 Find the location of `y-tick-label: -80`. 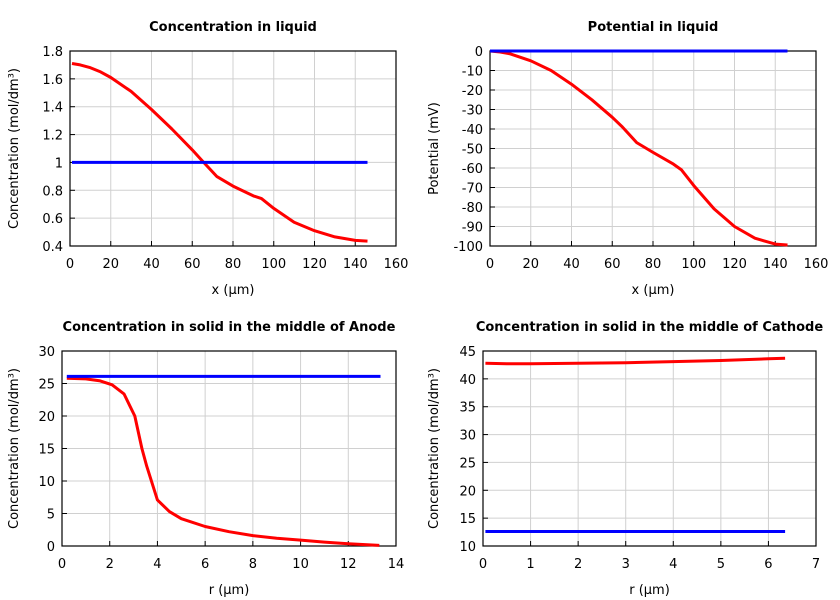

y-tick-label: -80 is located at coordinates (472, 208).